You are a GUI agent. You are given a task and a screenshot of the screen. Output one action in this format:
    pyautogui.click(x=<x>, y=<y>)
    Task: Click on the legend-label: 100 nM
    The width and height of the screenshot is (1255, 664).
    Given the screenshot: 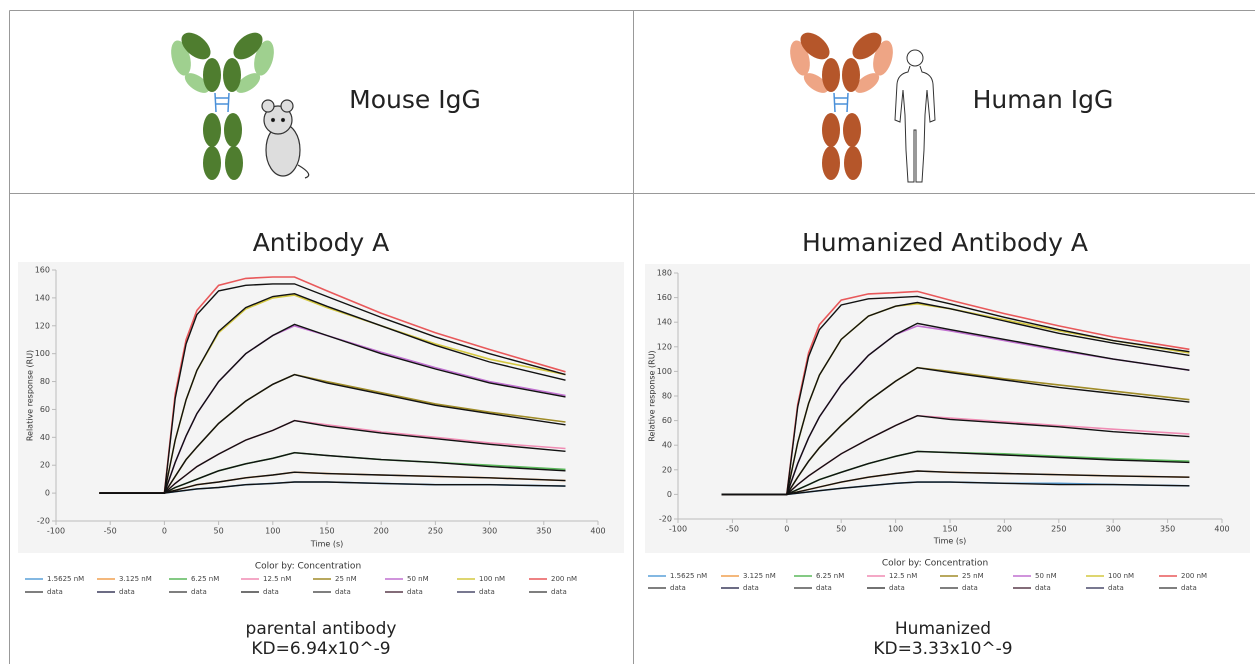 What is the action you would take?
    pyautogui.click(x=492, y=579)
    